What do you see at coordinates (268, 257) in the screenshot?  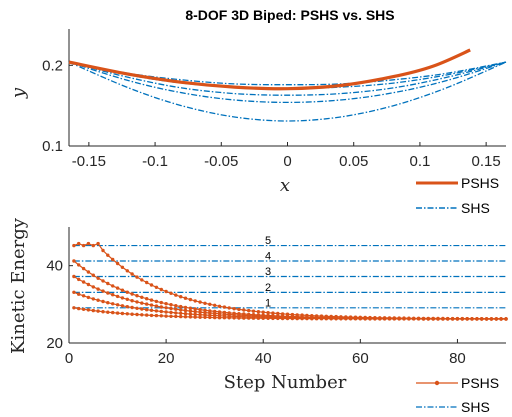 I see `level-number-label: 4` at bounding box center [268, 257].